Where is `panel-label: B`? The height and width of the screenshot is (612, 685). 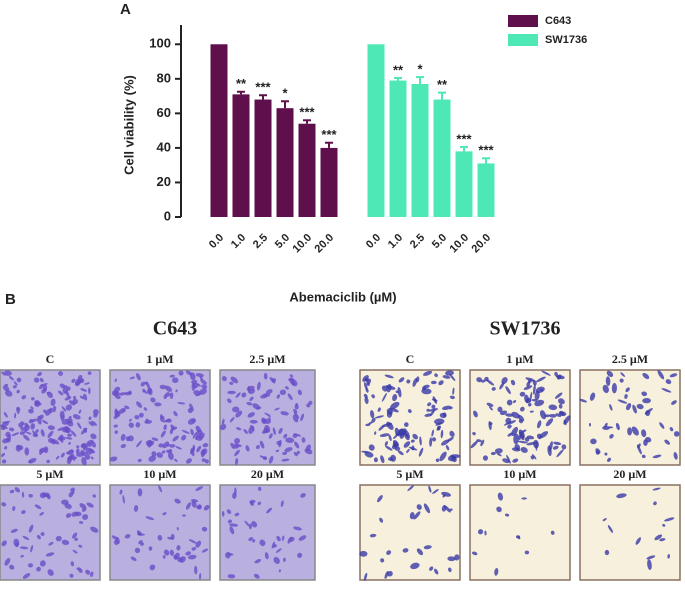 panel-label: B is located at coordinates (10, 299).